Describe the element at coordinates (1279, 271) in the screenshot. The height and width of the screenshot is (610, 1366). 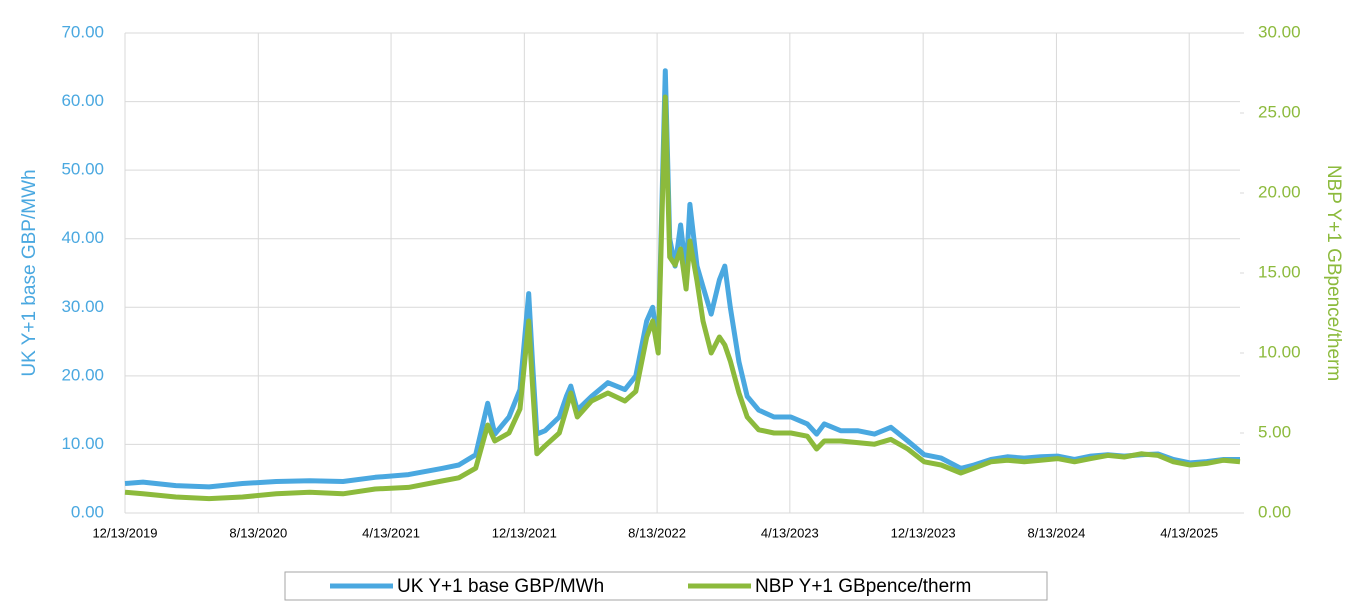
I see `y2-tick-label: 15.00` at that location.